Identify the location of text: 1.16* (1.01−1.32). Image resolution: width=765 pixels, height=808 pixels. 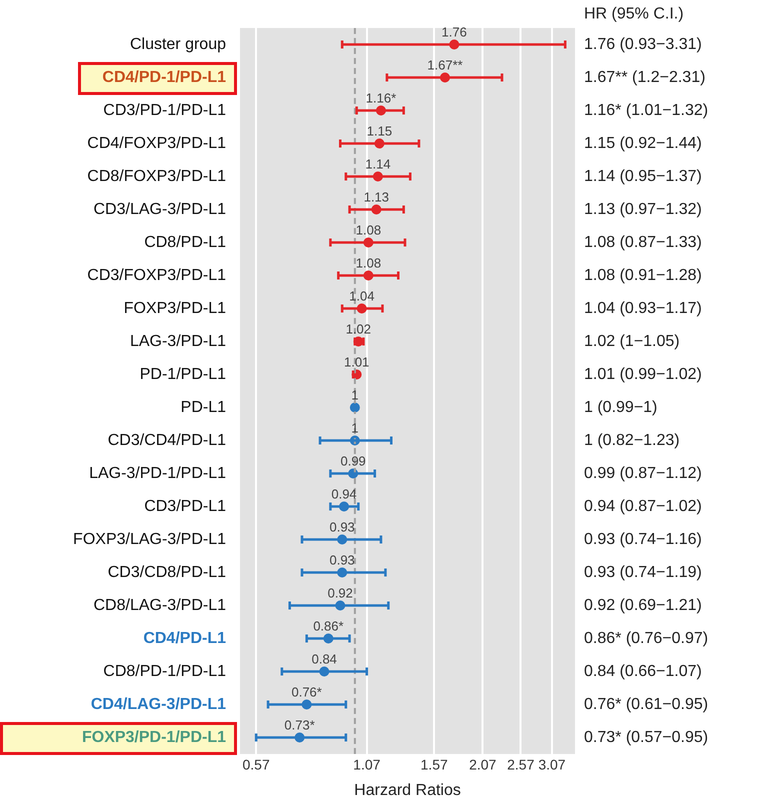
(646, 110).